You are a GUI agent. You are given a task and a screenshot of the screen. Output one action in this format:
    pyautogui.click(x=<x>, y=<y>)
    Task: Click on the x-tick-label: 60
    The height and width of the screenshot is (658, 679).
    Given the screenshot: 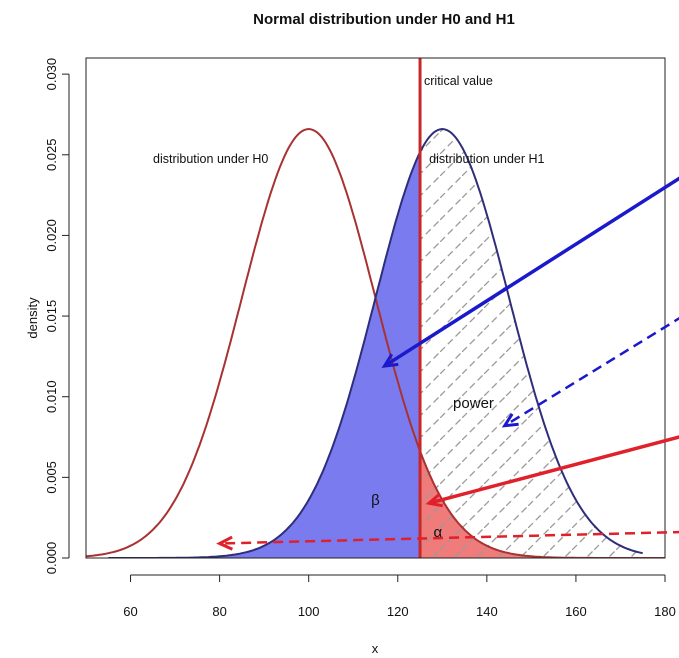 What is the action you would take?
    pyautogui.click(x=130, y=611)
    